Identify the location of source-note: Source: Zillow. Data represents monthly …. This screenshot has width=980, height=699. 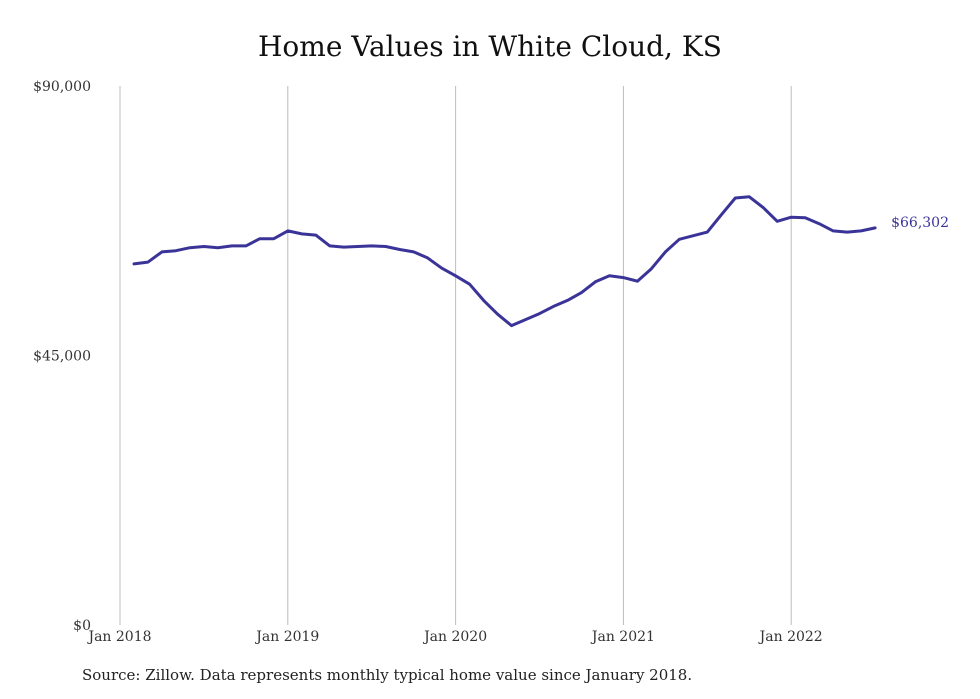
(387, 675).